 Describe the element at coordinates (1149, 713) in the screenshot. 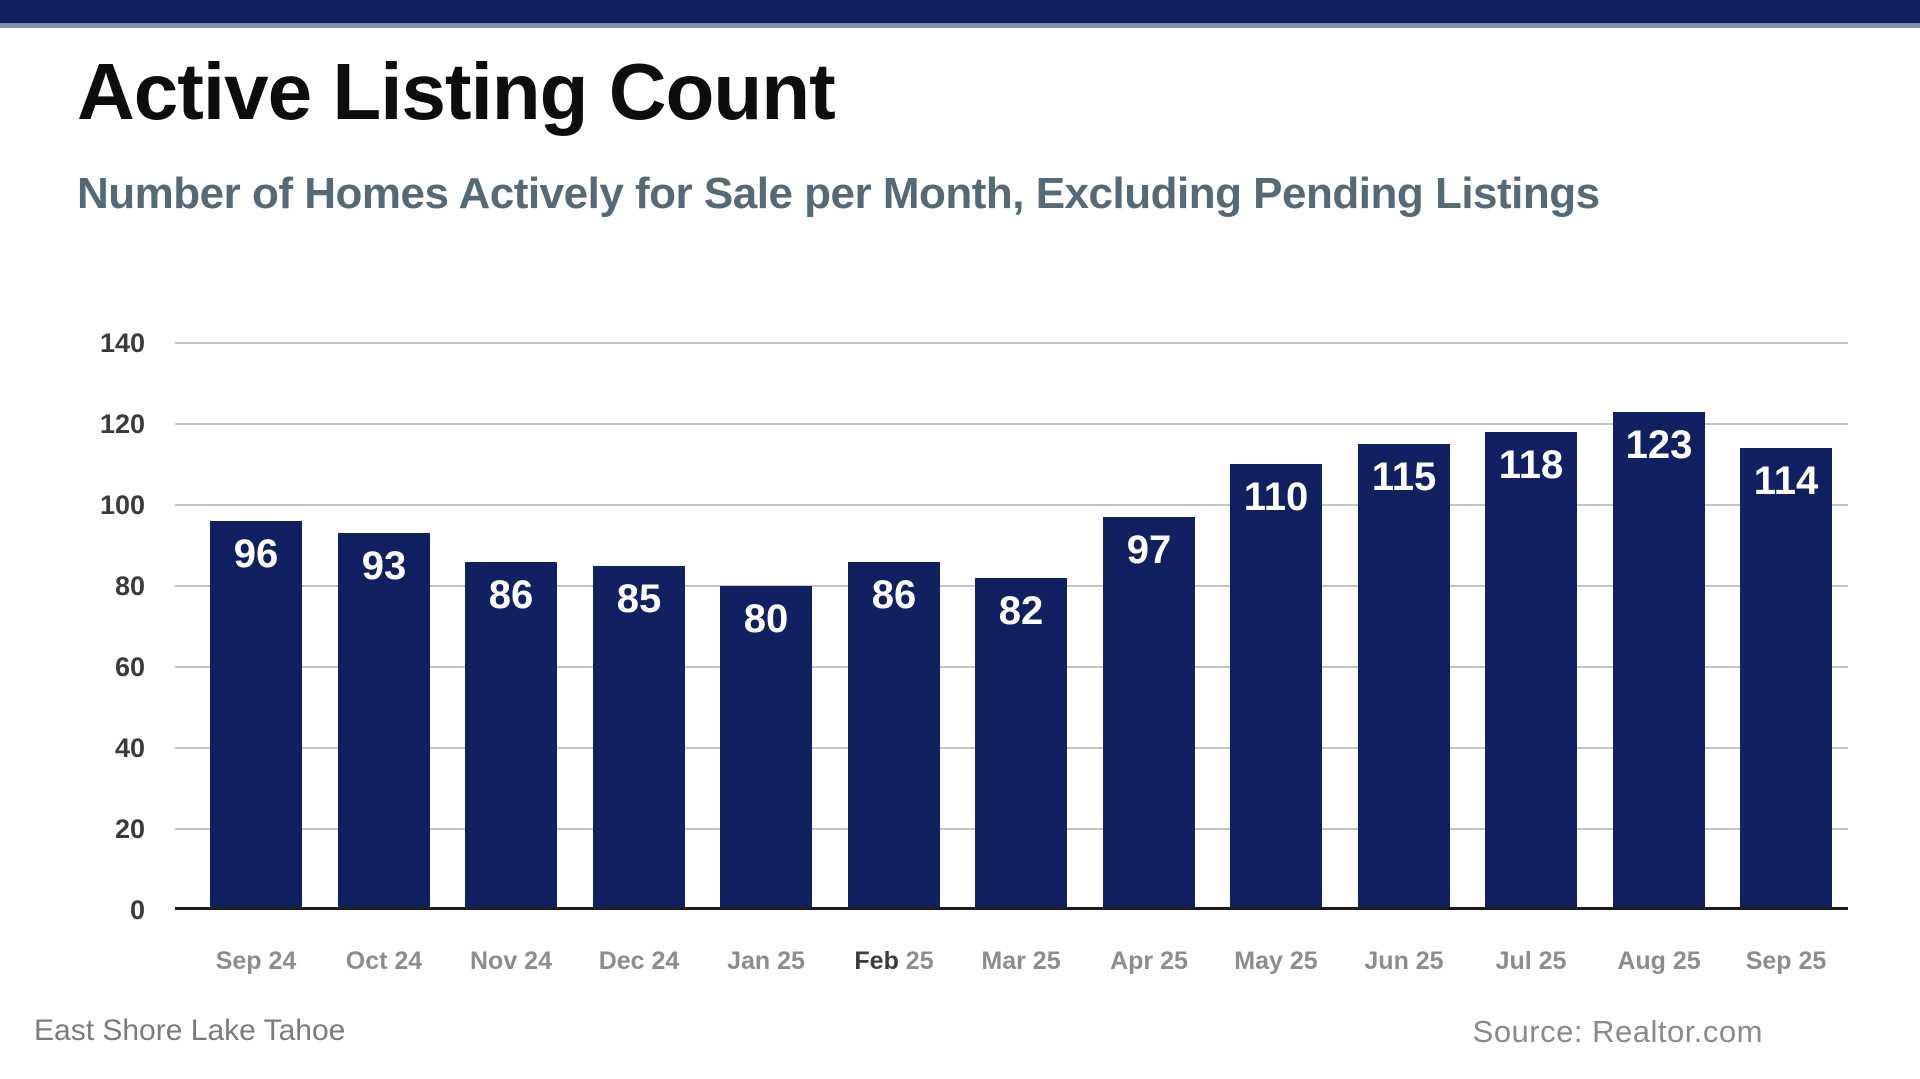

I see `bar: 97` at that location.